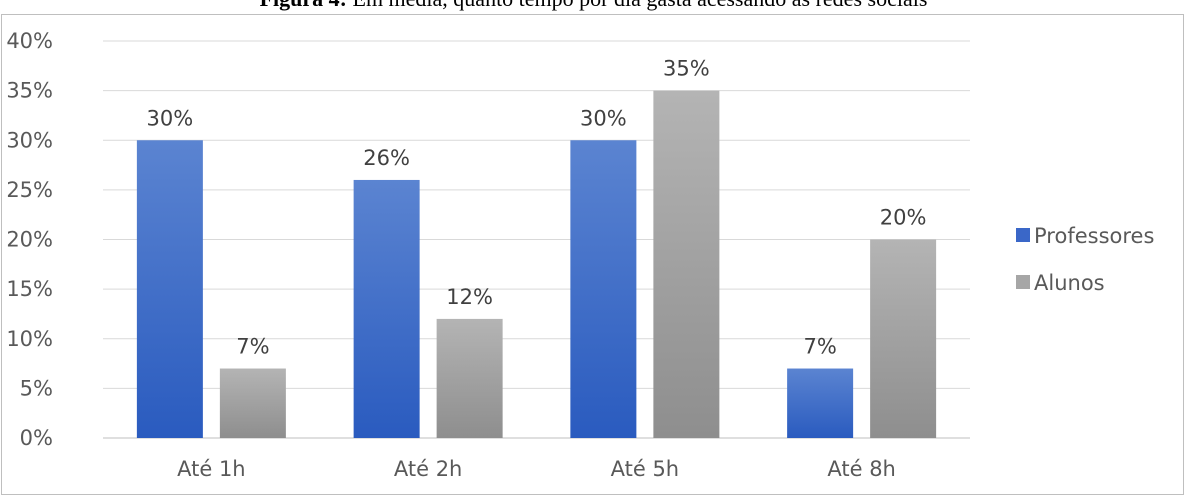 The height and width of the screenshot is (498, 1187). What do you see at coordinates (645, 469) in the screenshot?
I see `x-tick-label: Até 5h` at bounding box center [645, 469].